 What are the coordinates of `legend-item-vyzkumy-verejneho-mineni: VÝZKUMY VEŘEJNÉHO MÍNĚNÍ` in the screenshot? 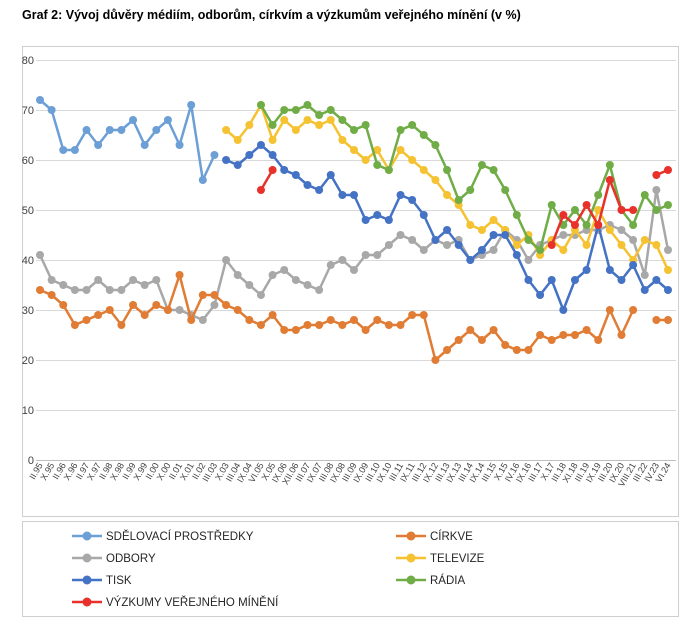 It's located at (175, 602).